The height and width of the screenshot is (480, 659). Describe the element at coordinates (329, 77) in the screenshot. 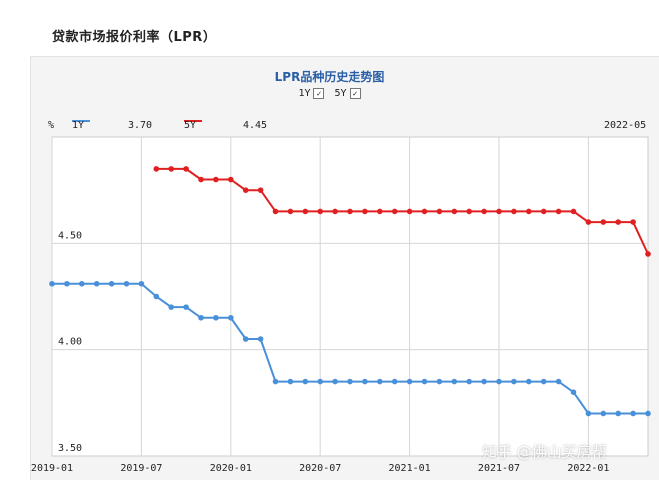

I see `chart-title: LPR品种历史走势图` at that location.